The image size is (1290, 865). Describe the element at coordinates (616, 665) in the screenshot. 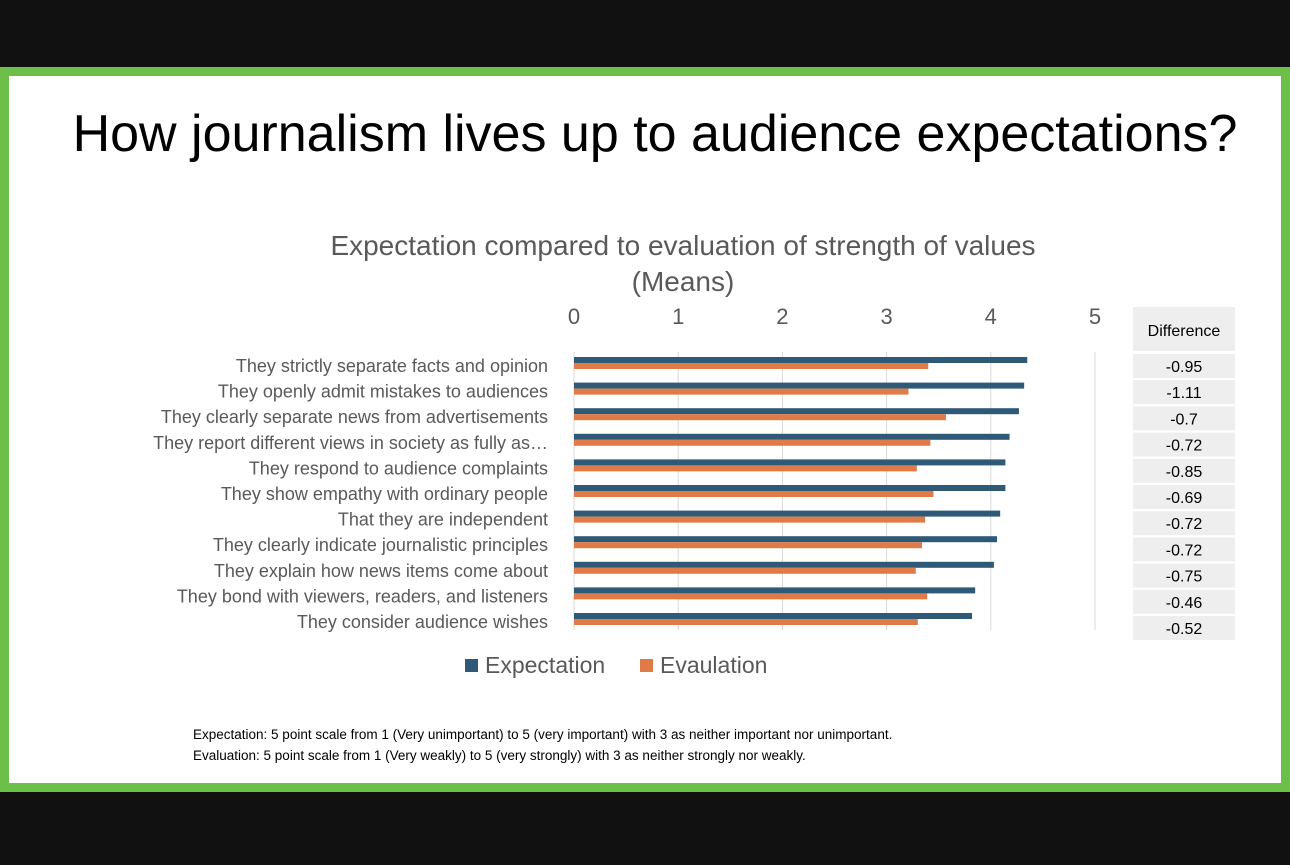

I see `legend: Expectation Evaulation` at that location.